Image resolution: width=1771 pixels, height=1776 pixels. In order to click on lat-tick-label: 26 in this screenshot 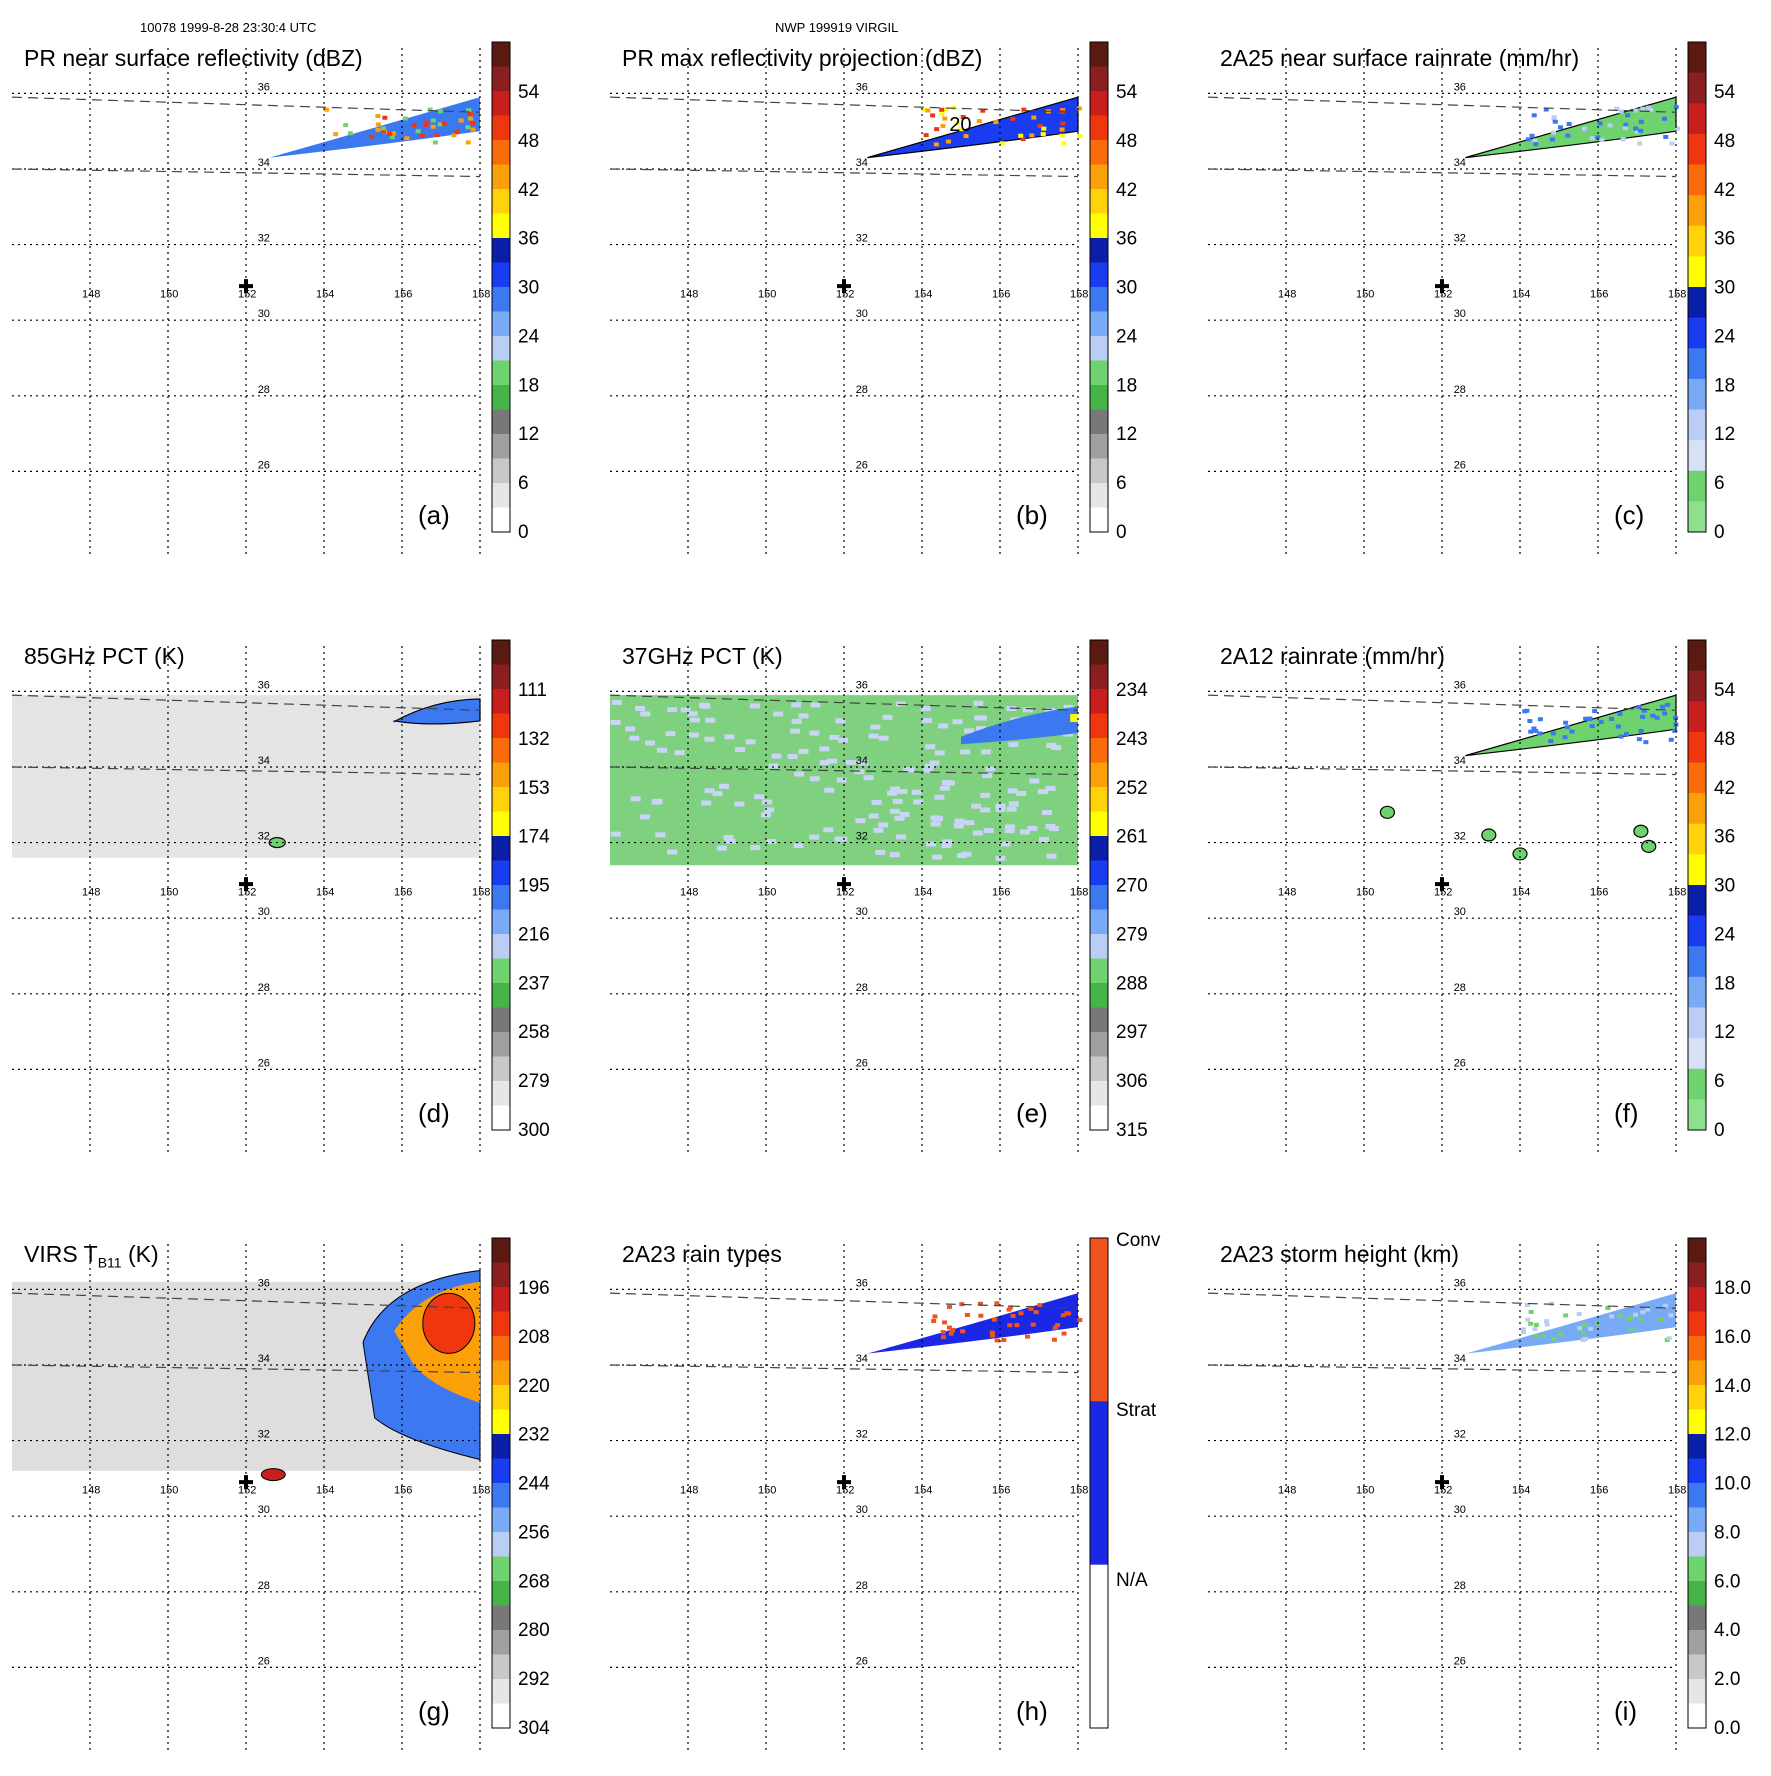, I will do `click(264, 465)`.